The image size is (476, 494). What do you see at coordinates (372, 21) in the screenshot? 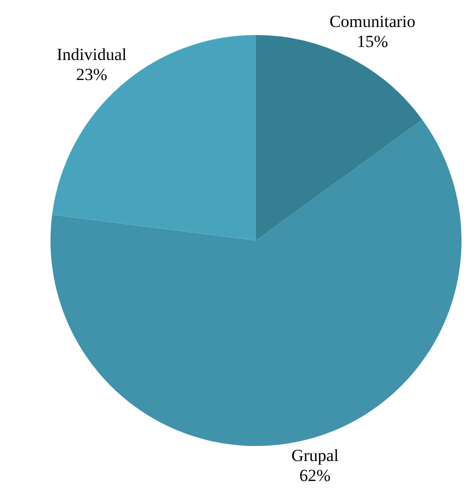
I see `slice-label: Comunitario` at bounding box center [372, 21].